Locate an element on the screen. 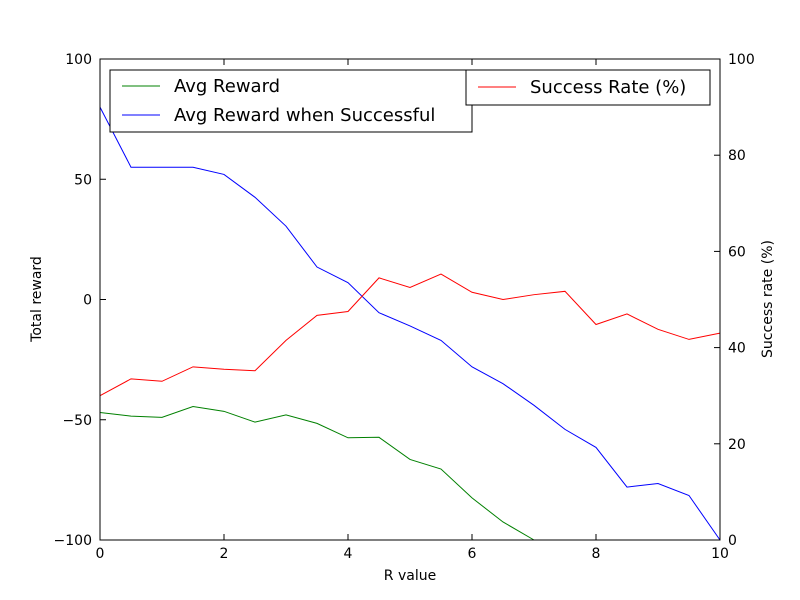  y-left-tick-label: 50 is located at coordinates (83, 180).